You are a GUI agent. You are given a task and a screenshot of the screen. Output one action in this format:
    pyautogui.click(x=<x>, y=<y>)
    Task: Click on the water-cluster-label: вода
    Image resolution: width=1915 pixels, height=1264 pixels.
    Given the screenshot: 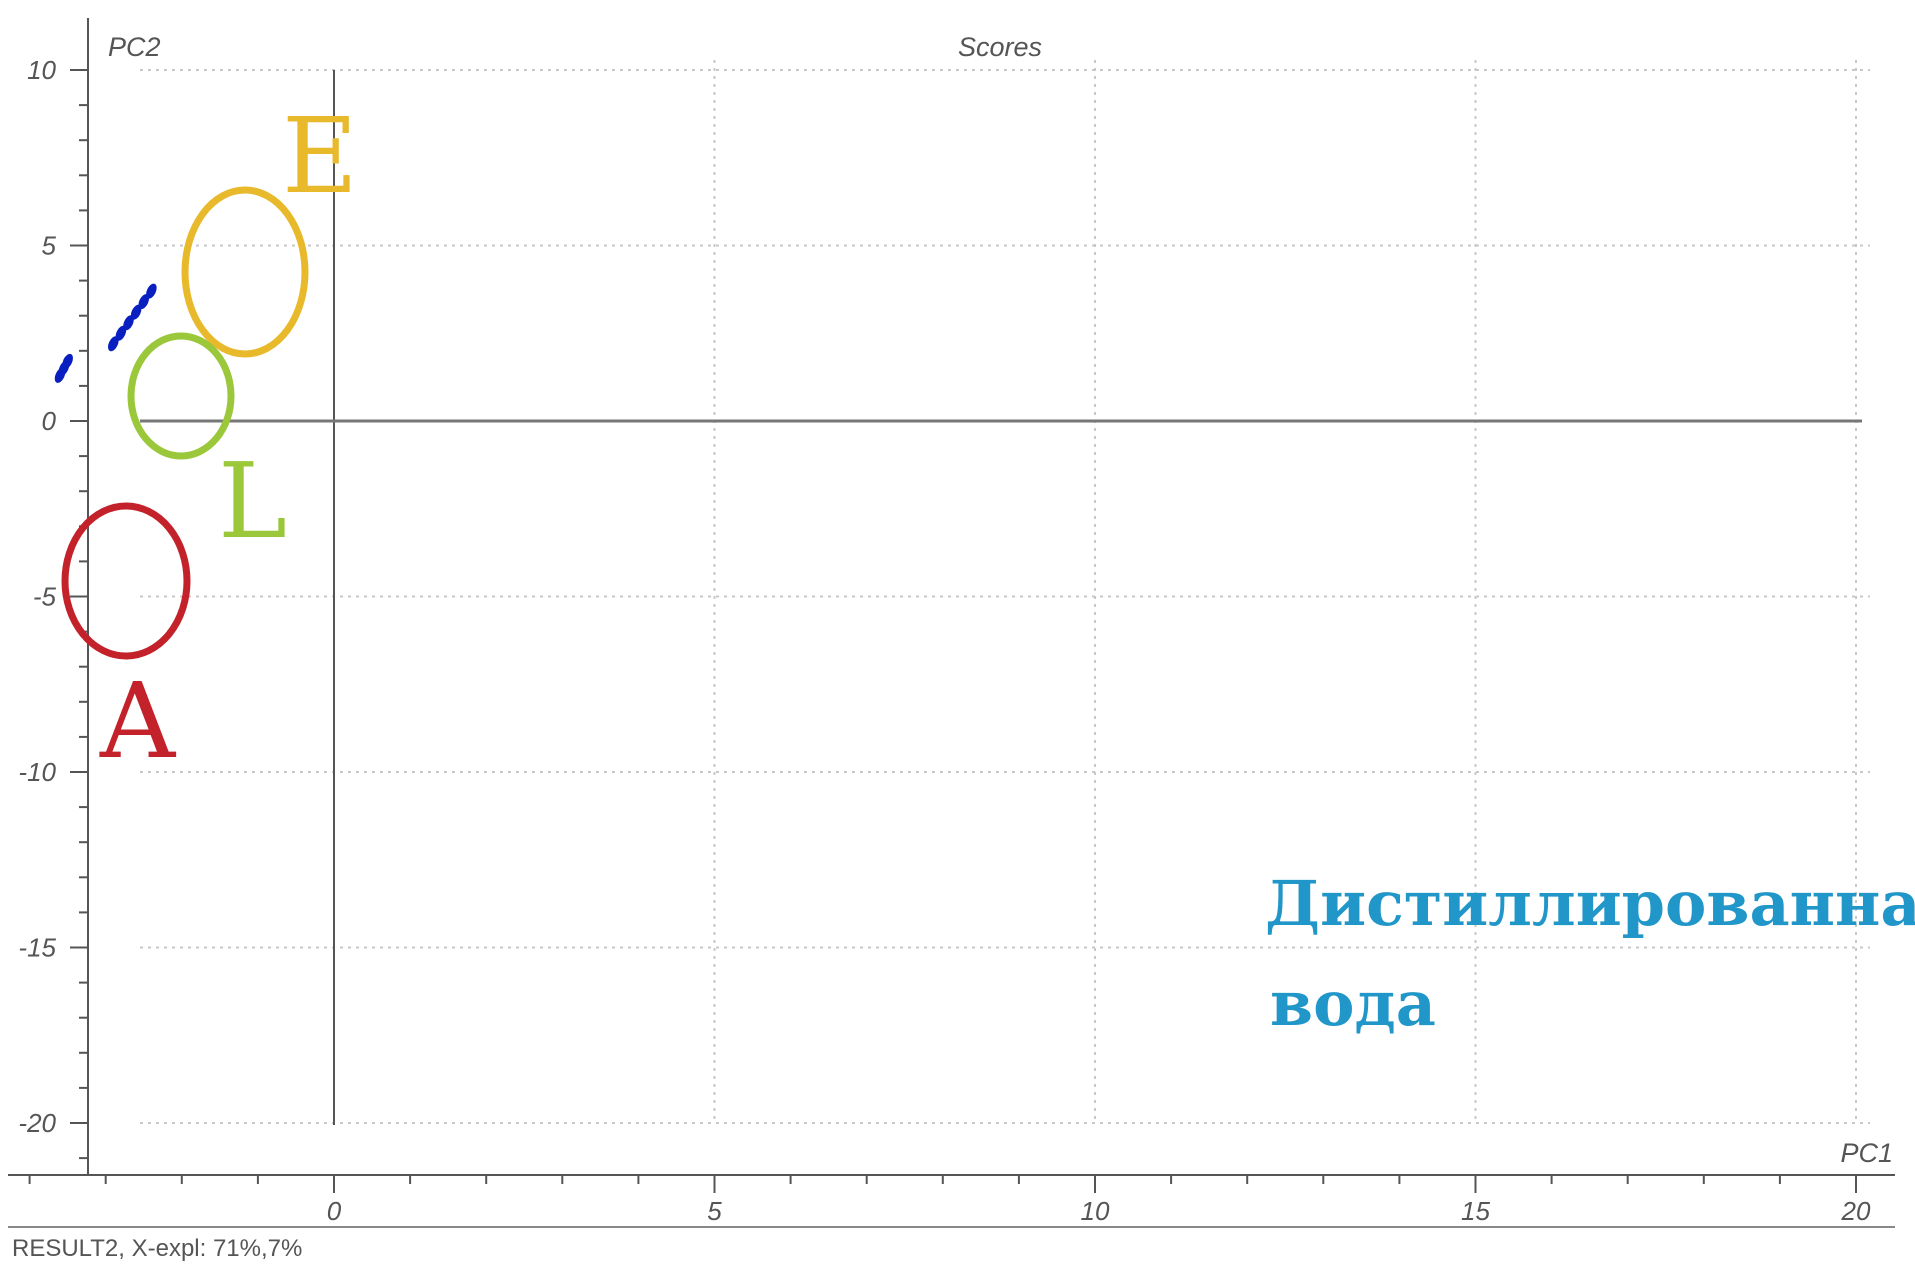 What is the action you would take?
    pyautogui.click(x=1353, y=1003)
    